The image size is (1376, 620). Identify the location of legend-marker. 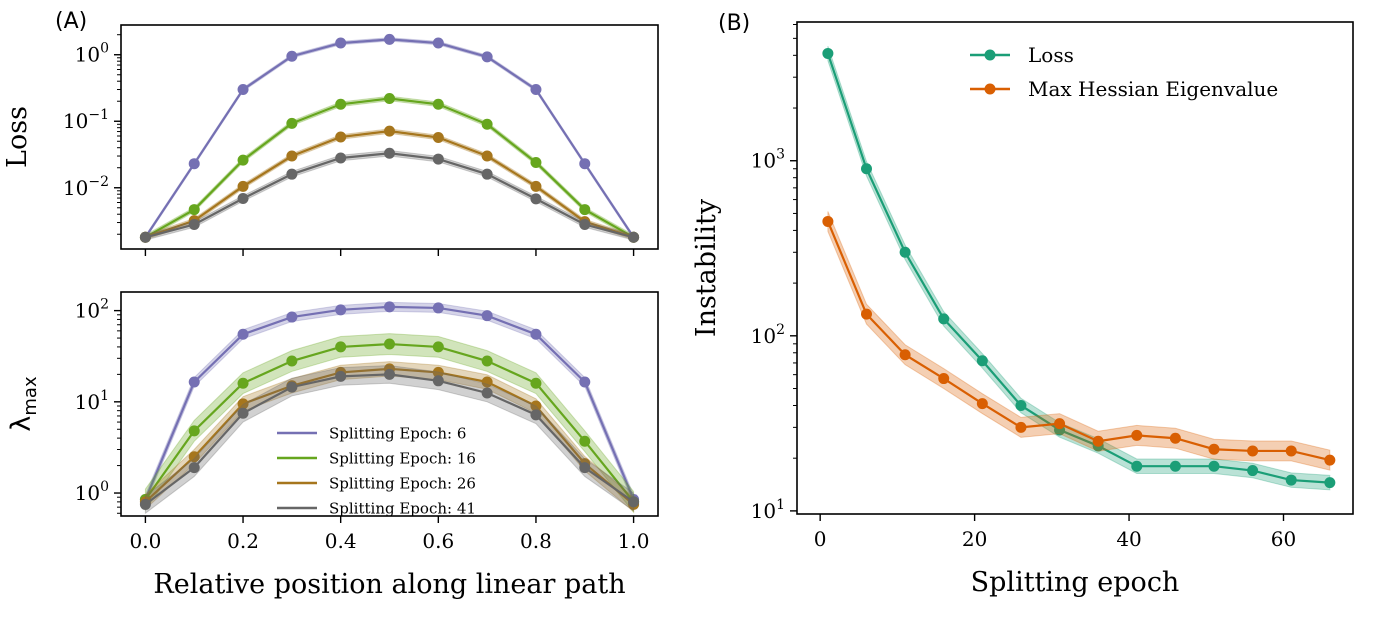
(990, 55).